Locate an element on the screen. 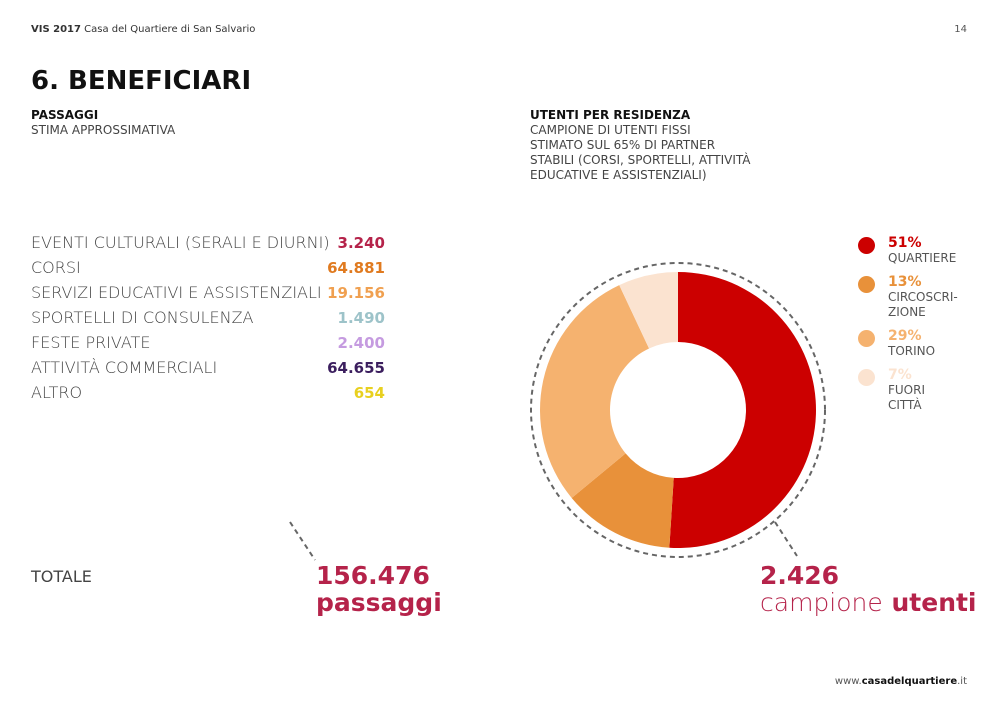  wedges is located at coordinates (678, 410).